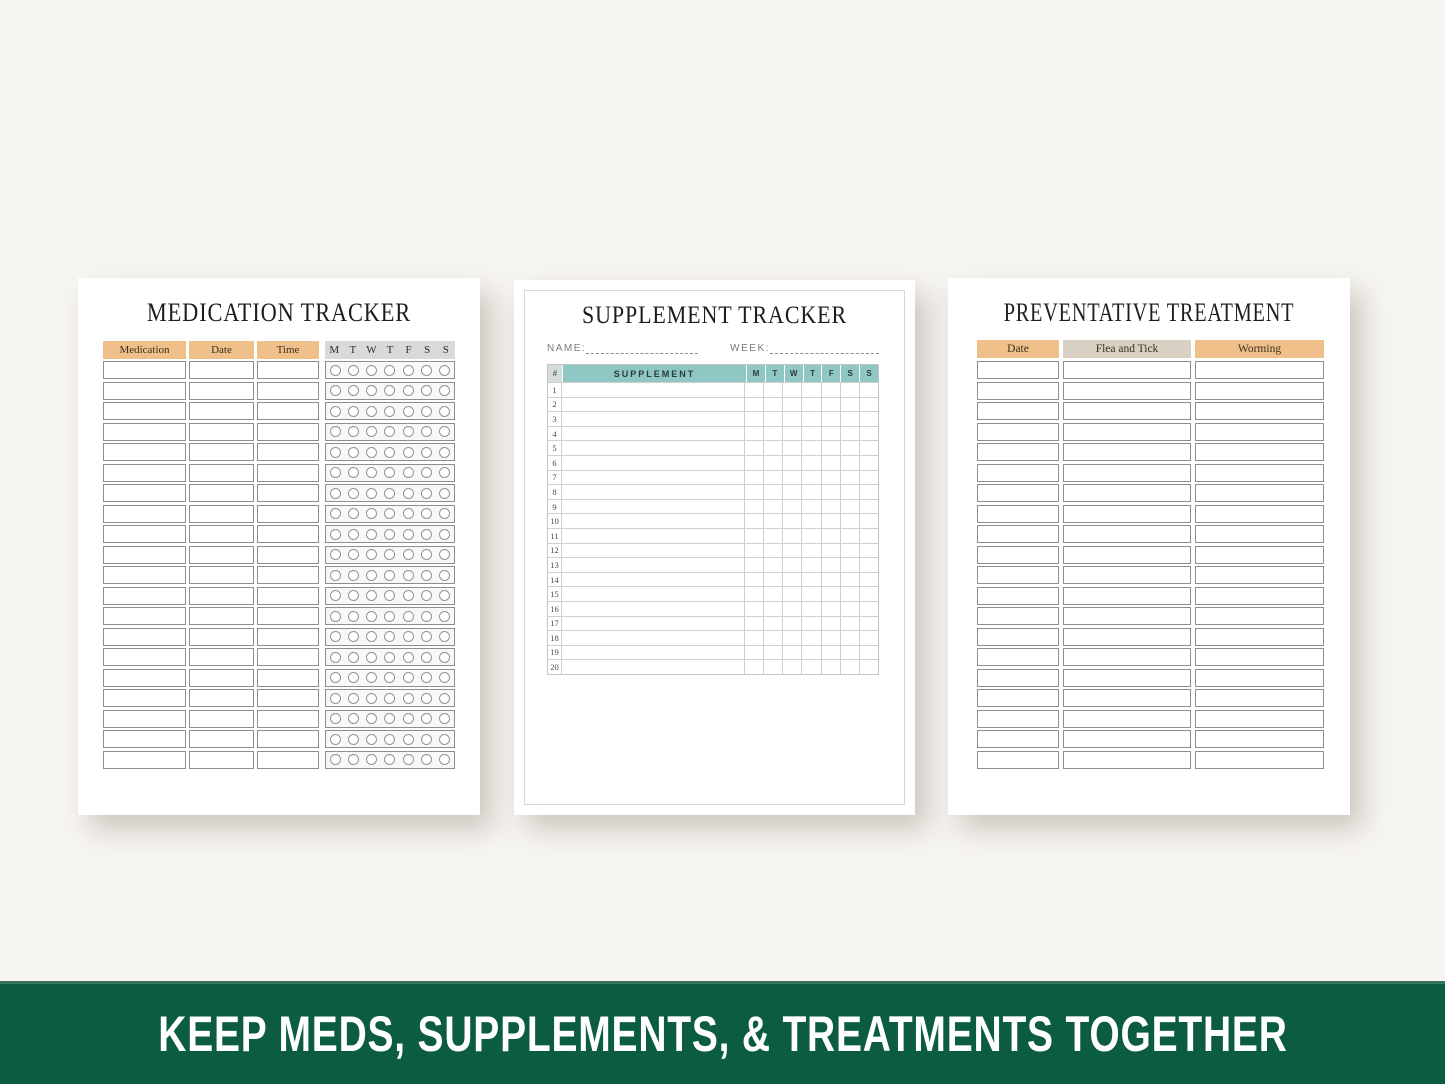  I want to click on row-number: 17, so click(555, 623).